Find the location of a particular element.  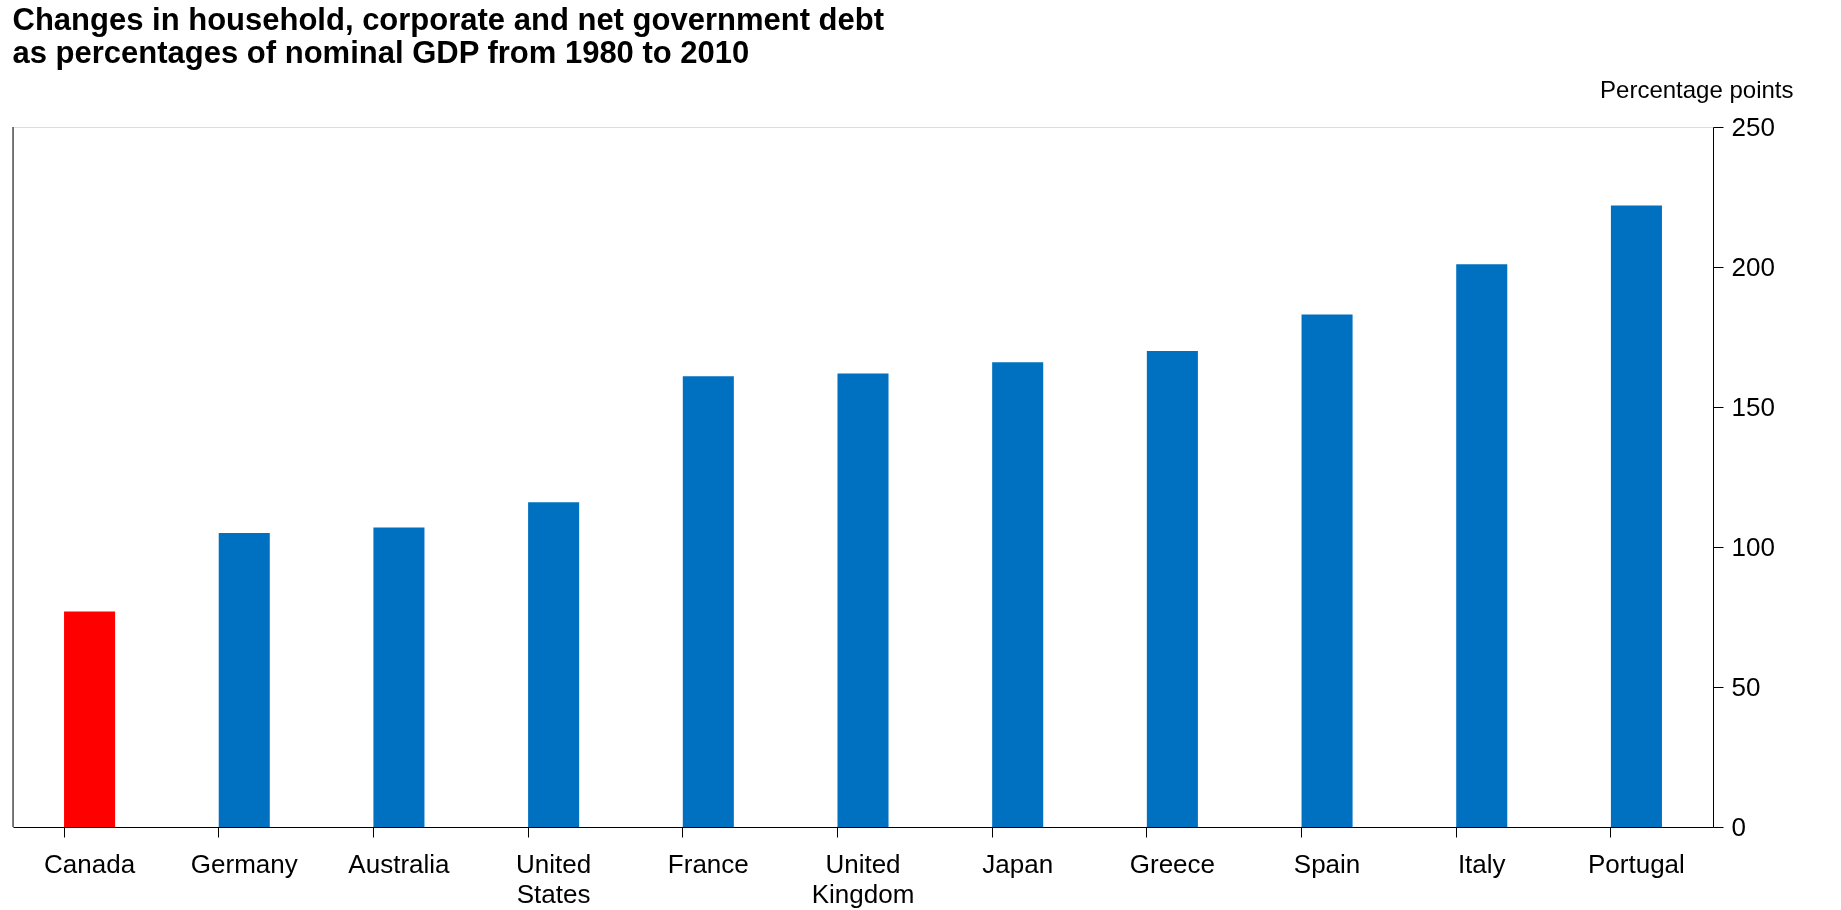

x-tick-label: Greece is located at coordinates (1172, 863).